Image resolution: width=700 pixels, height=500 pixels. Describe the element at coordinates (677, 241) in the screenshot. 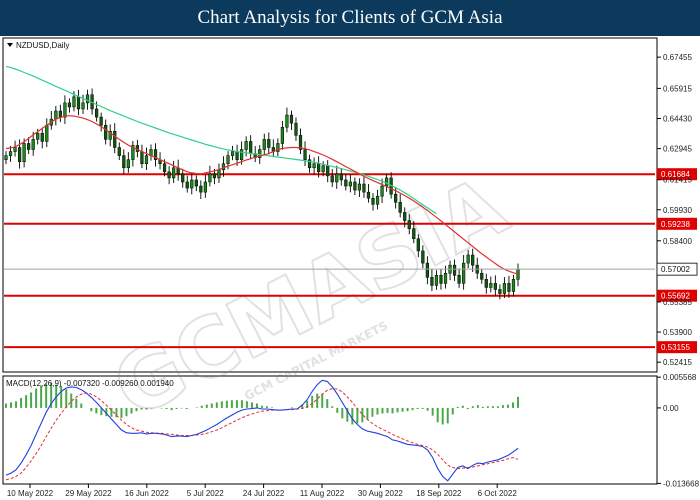

I see `price-tick-label: 0.58400` at that location.